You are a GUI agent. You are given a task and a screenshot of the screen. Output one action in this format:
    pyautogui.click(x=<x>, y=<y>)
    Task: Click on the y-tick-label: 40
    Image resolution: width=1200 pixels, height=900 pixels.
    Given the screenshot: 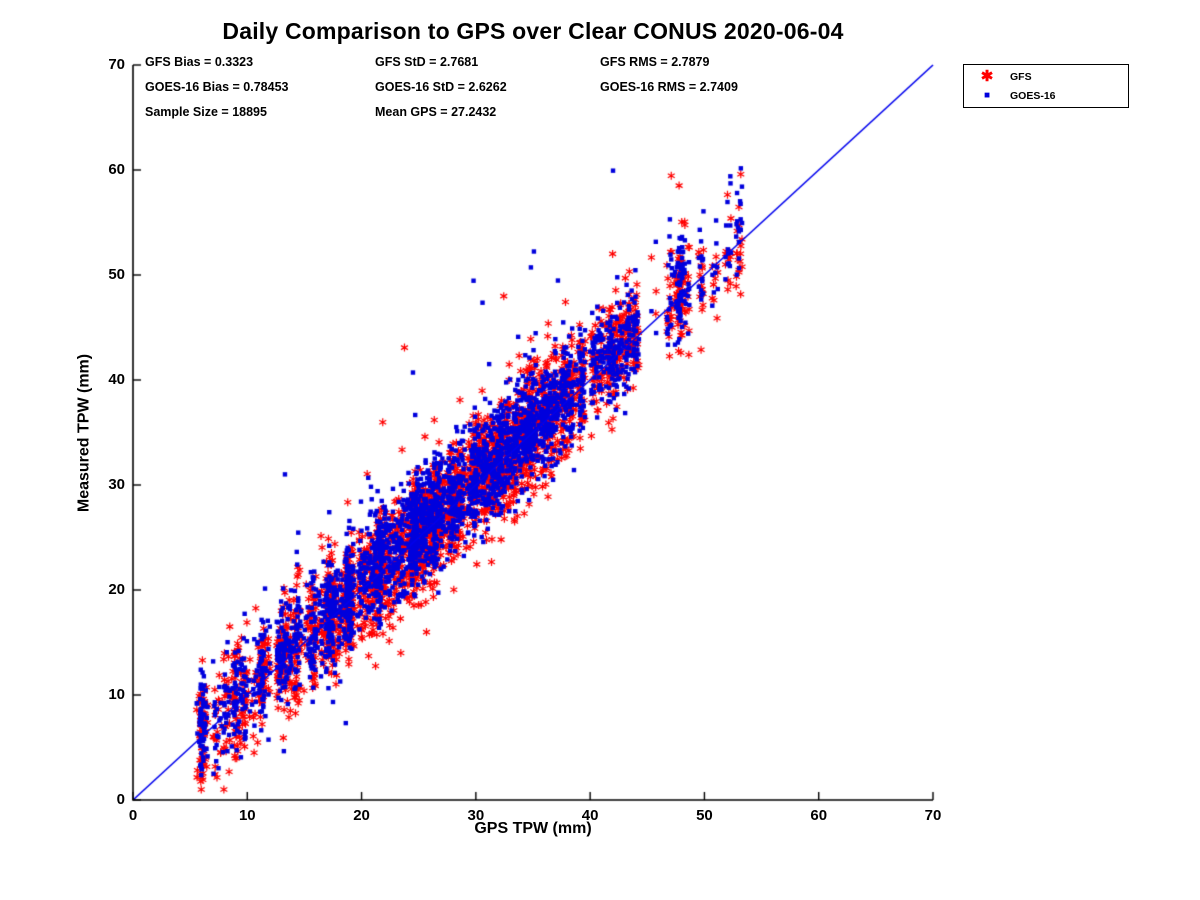 What is the action you would take?
    pyautogui.click(x=116, y=379)
    